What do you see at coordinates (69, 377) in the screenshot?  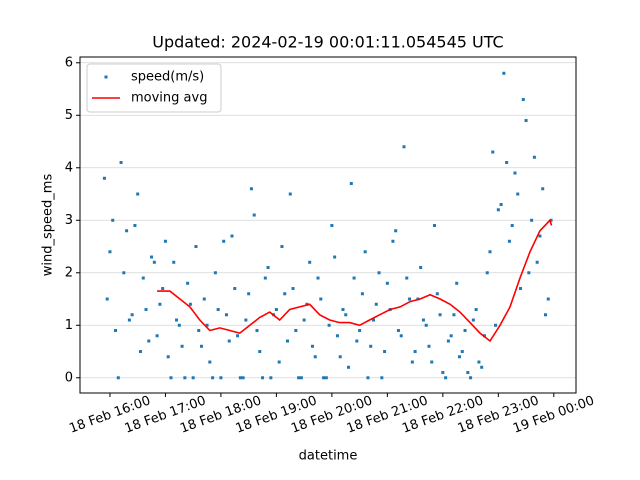 I see `y-tick-label: 0` at bounding box center [69, 377].